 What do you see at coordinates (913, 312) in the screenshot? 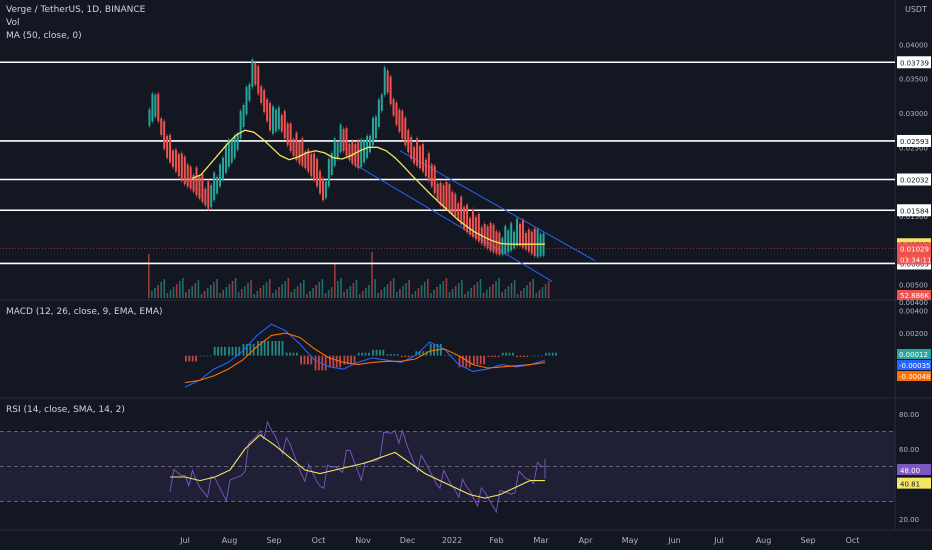
I see `macd-y-tick: 0.00400` at bounding box center [913, 312].